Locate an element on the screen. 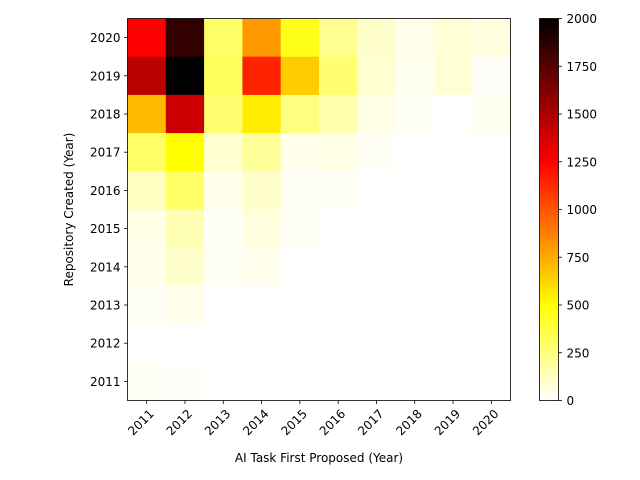 This screenshot has height=480, width=640. heatmap-cell-2018-2014 is located at coordinates (261, 114).